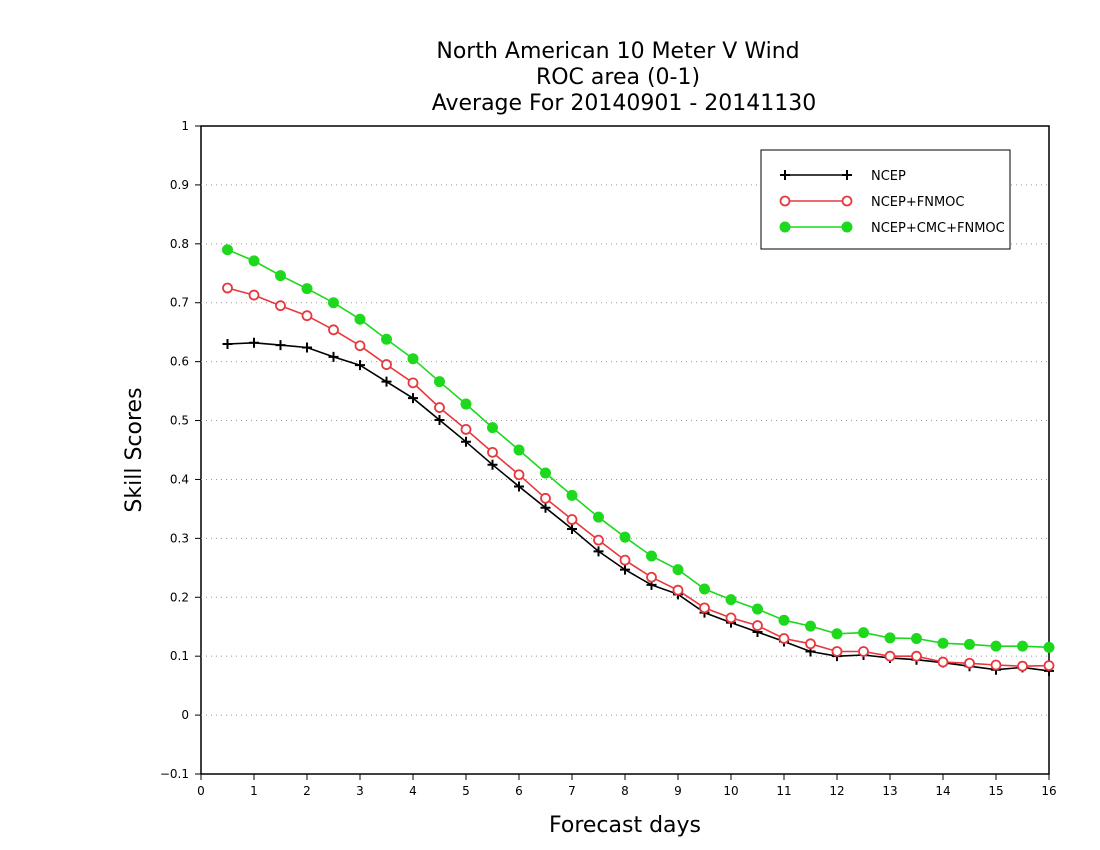  What do you see at coordinates (572, 791) in the screenshot?
I see `x-tick-label: 7` at bounding box center [572, 791].